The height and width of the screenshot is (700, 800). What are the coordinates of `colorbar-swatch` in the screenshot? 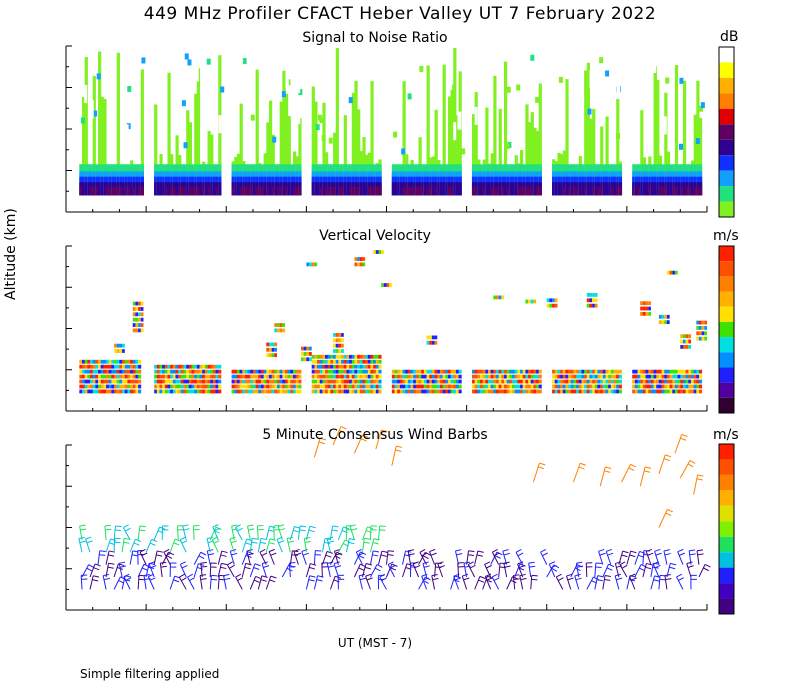 It's located at (726, 390).